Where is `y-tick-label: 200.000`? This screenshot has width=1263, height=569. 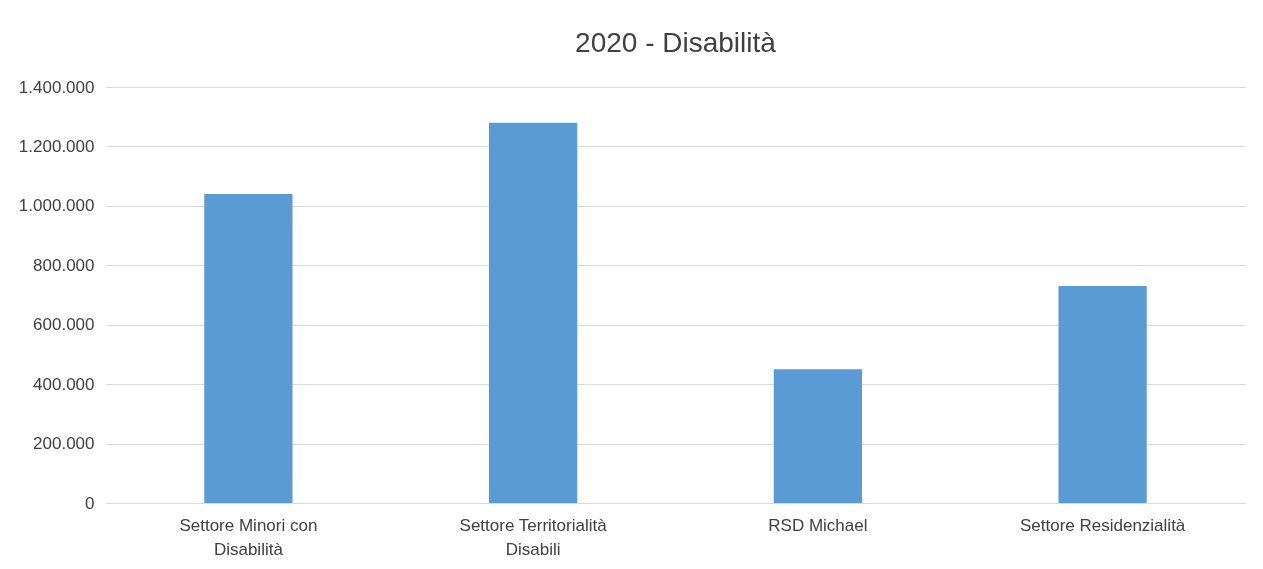
y-tick-label: 200.000 is located at coordinates (64, 444).